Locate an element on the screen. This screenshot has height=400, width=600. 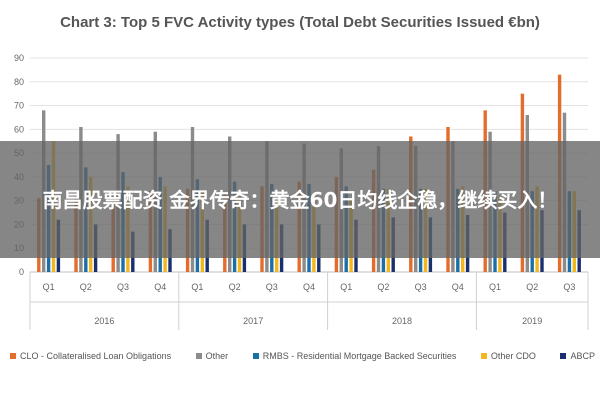
overlay-headline: 南昌股票配资 金界传奇：黄金60日均线企稳，继续买入！ is located at coordinates (300, 199).